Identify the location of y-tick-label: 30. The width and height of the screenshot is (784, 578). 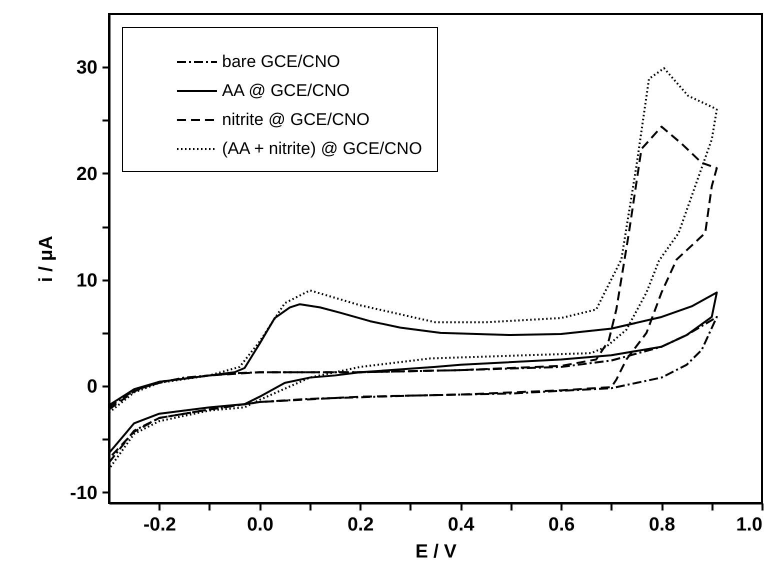
(87, 68).